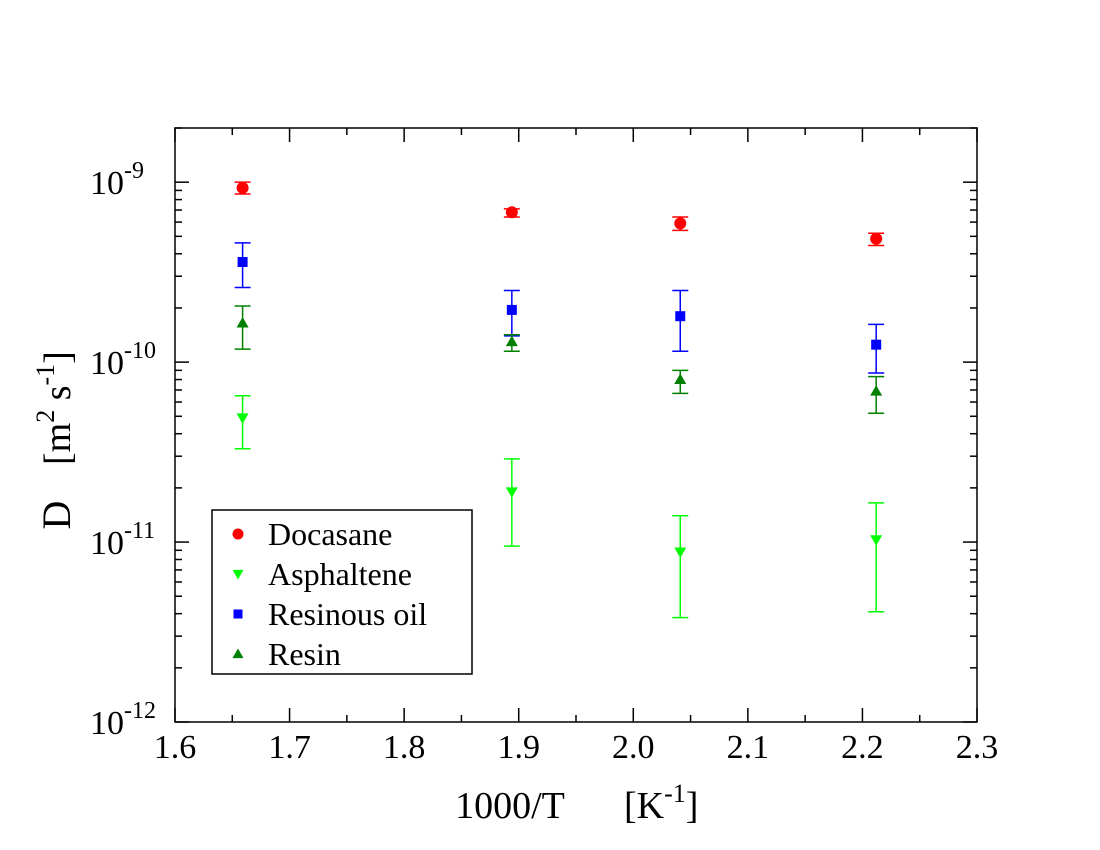 The image size is (1100, 850). What do you see at coordinates (58, 444) in the screenshot?
I see `y-axis-units-open: [m` at bounding box center [58, 444].